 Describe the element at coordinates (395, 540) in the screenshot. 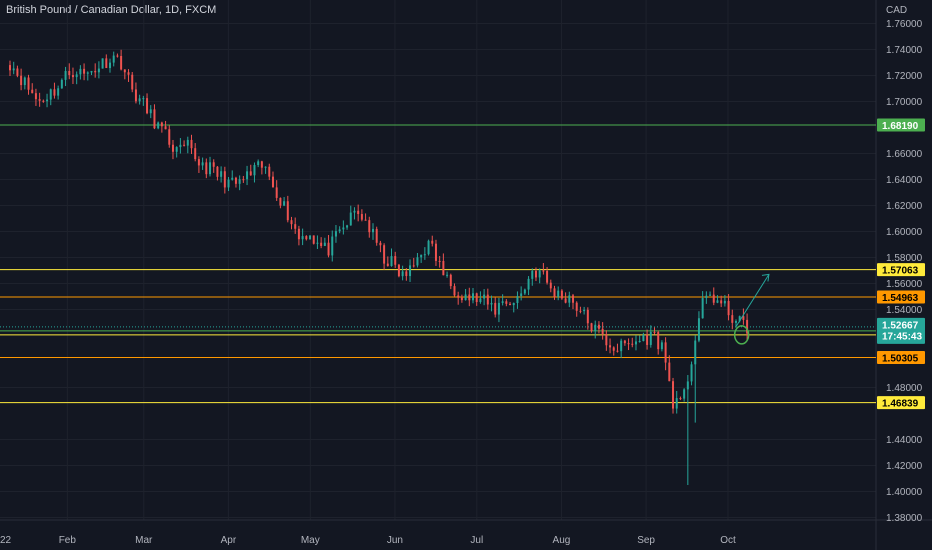

I see `x-tick-label: Jun` at that location.